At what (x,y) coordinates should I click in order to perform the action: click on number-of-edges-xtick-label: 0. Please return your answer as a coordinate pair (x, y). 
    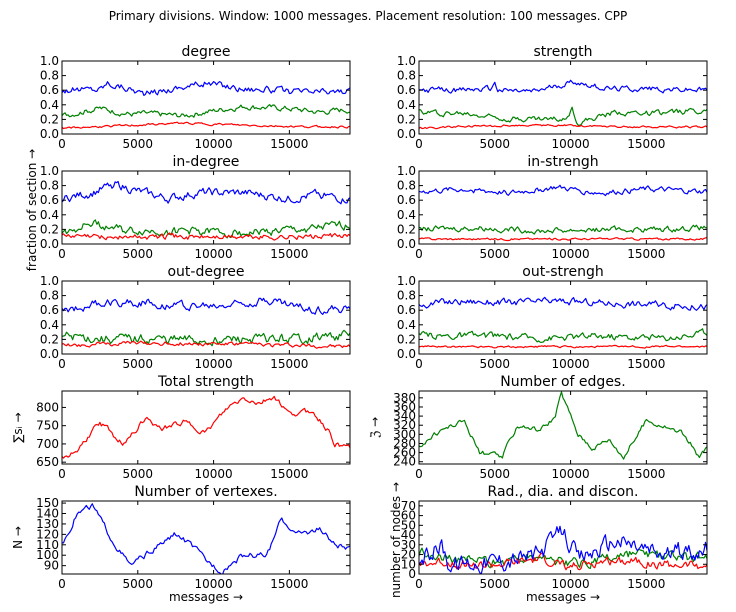
    Looking at the image, I should click on (419, 474).